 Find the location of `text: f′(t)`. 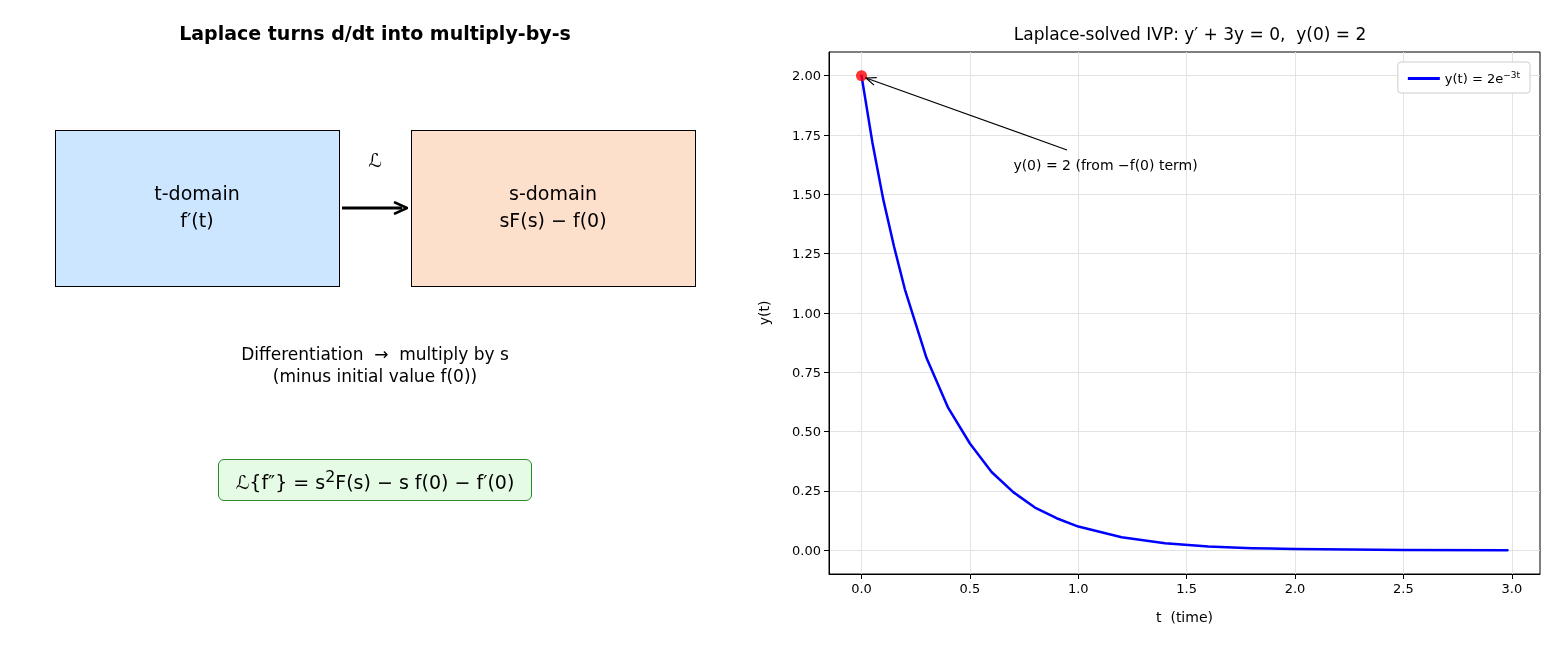

text: f′(t) is located at coordinates (197, 220).